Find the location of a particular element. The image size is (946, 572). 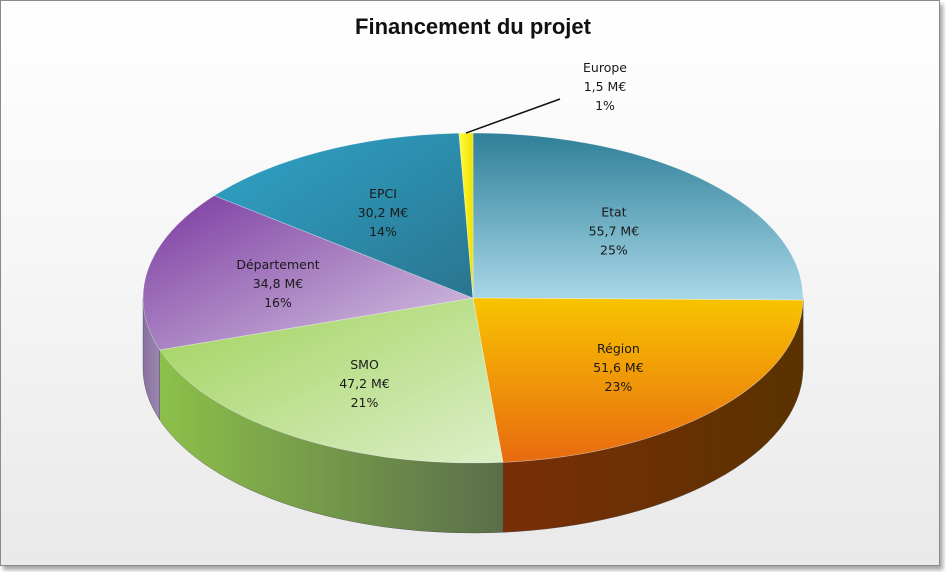

label-value-epci: 30,2 M€ is located at coordinates (383, 212).